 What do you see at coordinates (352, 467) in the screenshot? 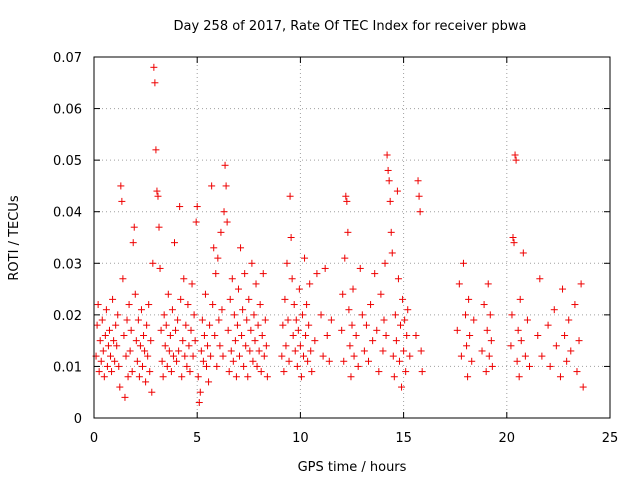
I see `x-axis-label: GPS time / hours` at bounding box center [352, 467].